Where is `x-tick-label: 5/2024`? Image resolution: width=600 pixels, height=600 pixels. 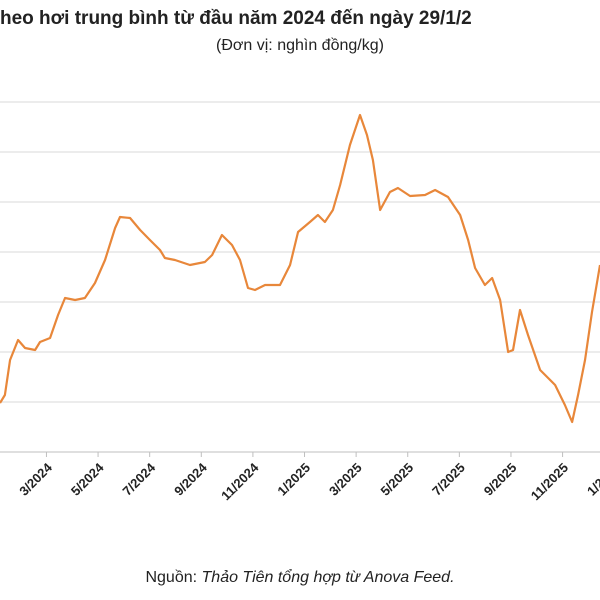 x-tick-label: 5/2024 is located at coordinates (87, 478).